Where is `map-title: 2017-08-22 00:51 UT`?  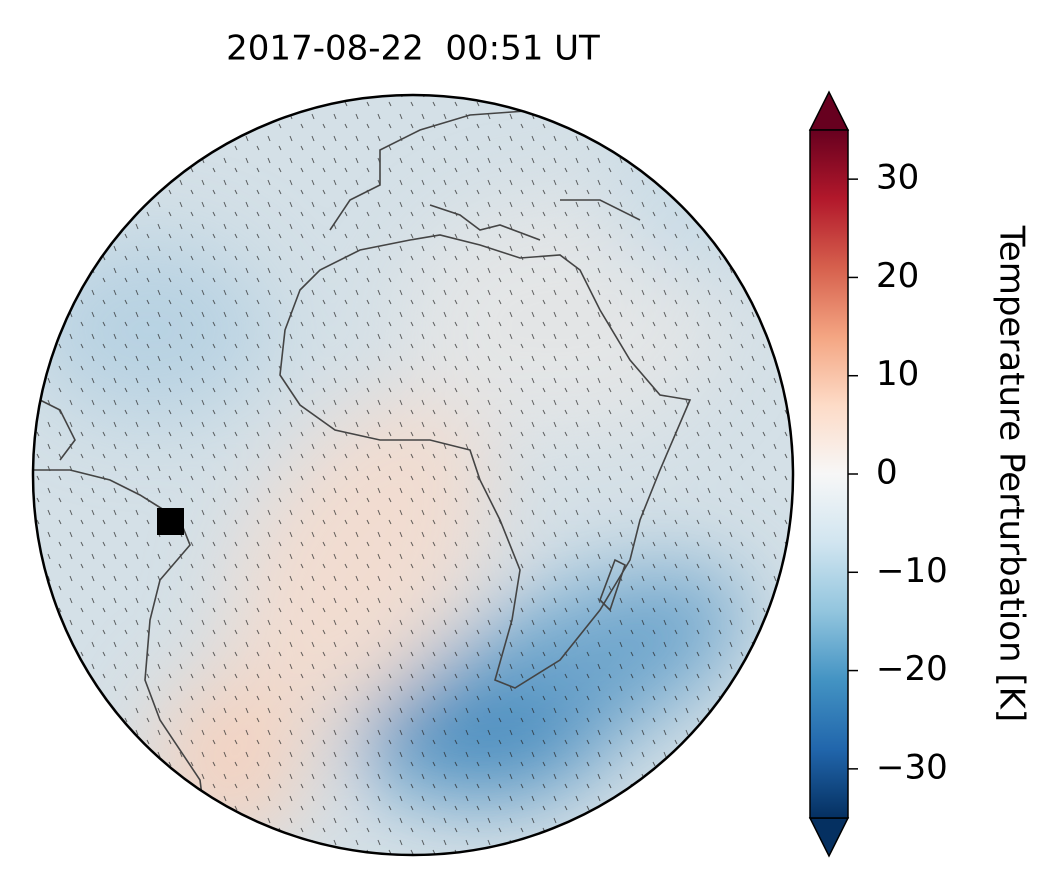 map-title: 2017-08-22 00:51 UT is located at coordinates (413, 49).